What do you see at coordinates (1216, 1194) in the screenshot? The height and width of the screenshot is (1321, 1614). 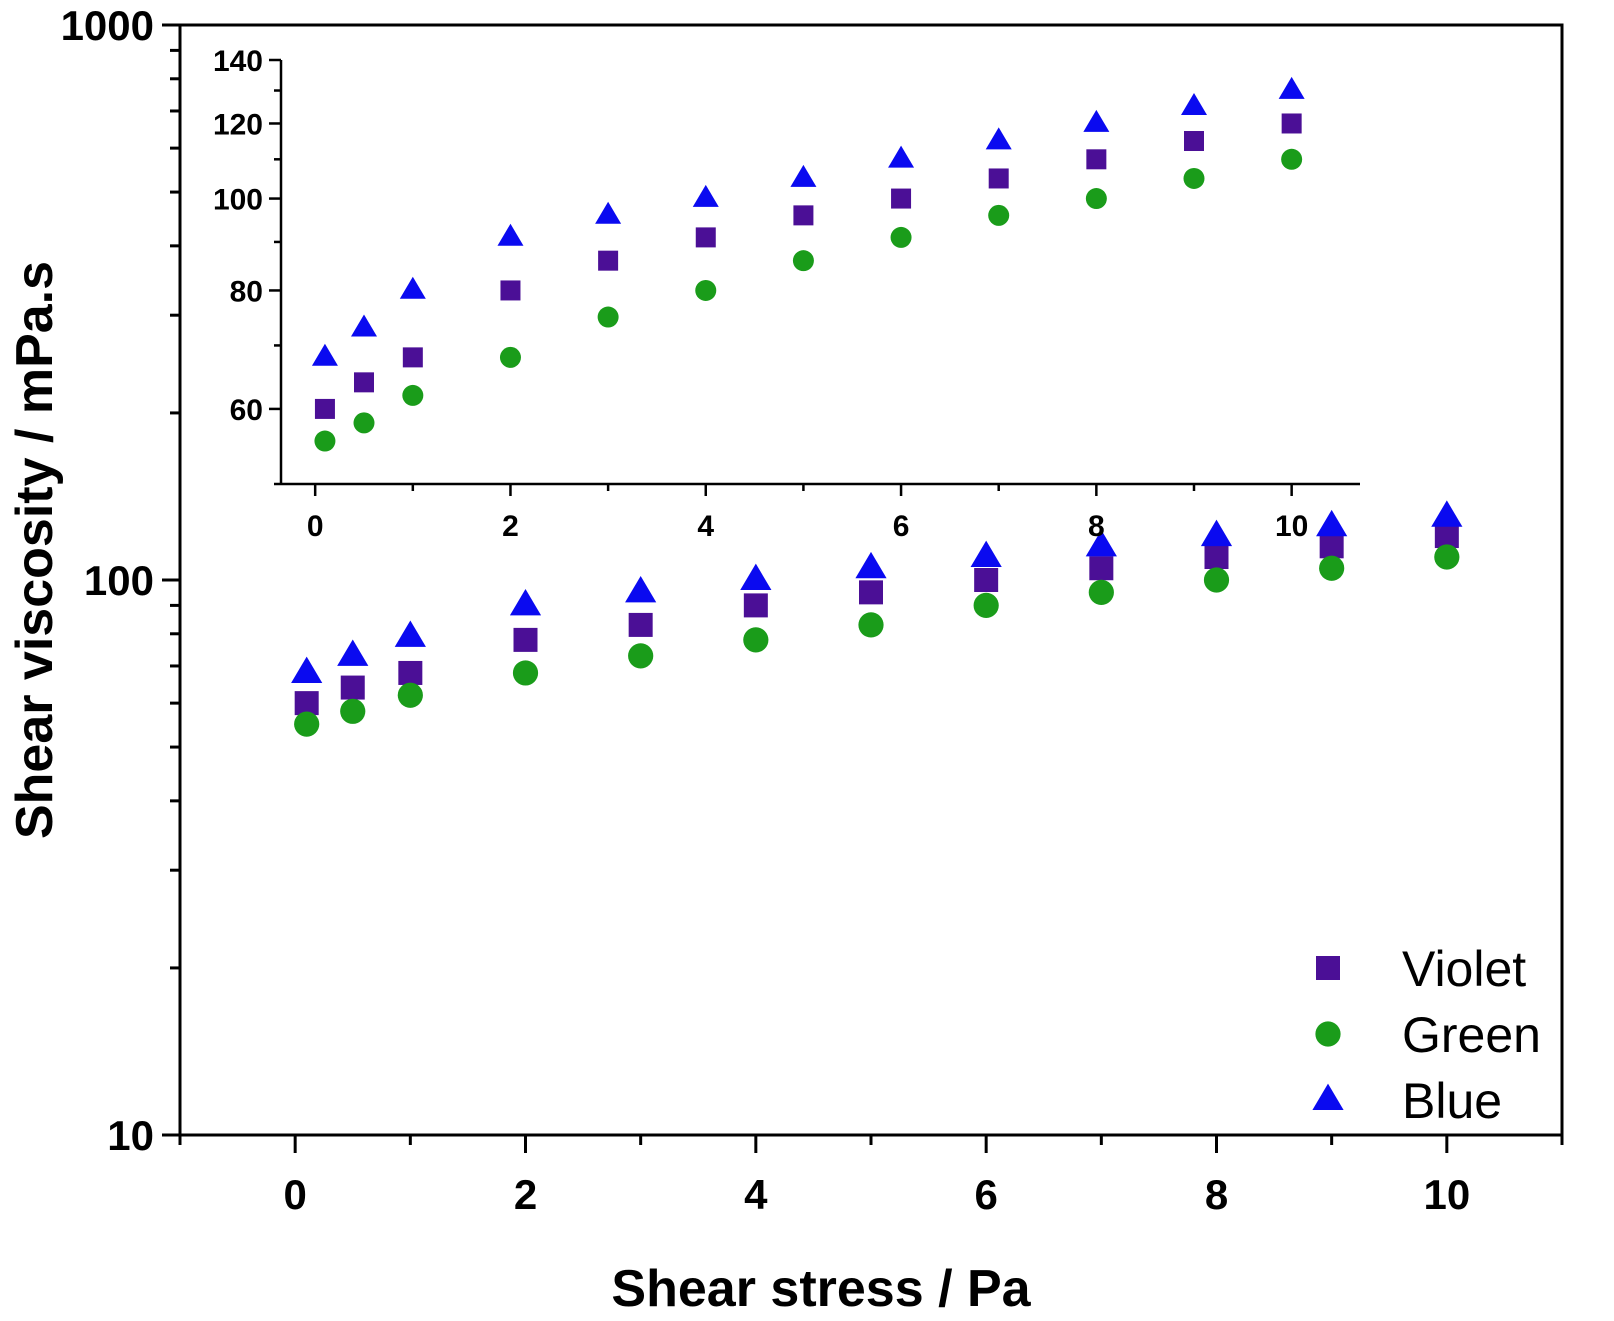 I see `x-tick-label: 8` at bounding box center [1216, 1194].